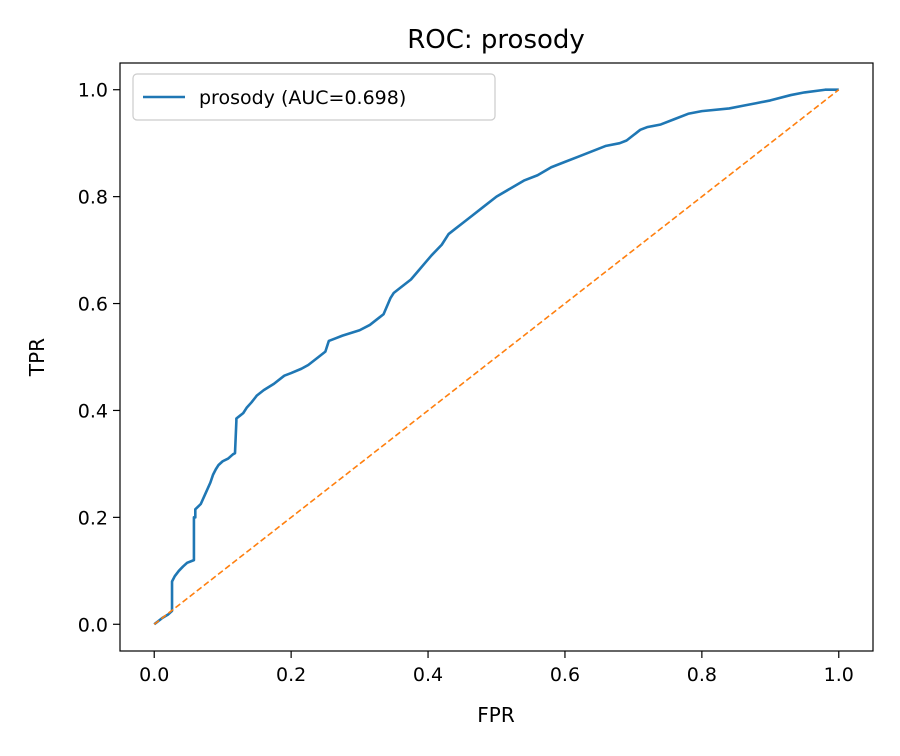  What do you see at coordinates (496, 715) in the screenshot?
I see `x-axis-label: FPR` at bounding box center [496, 715].